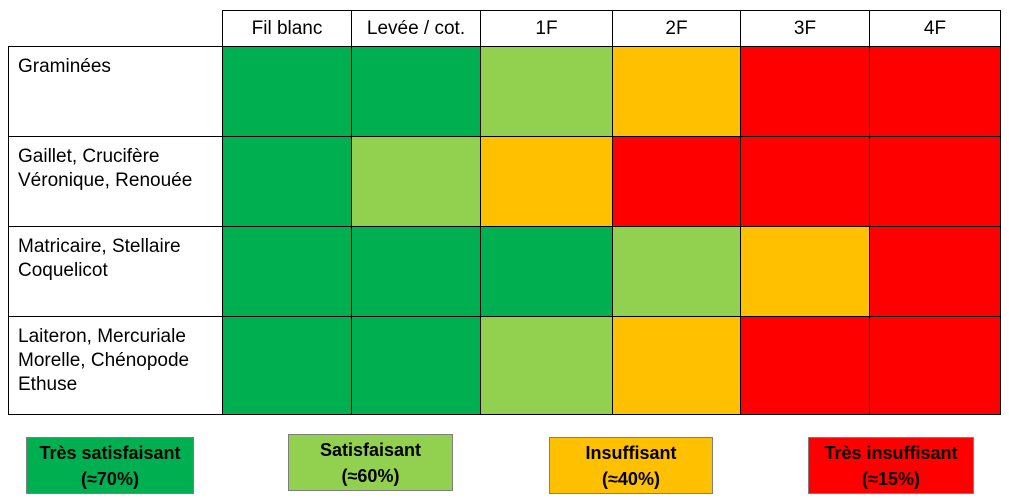  Describe the element at coordinates (631, 478) in the screenshot. I see `legend-value: (≈40%)` at that location.